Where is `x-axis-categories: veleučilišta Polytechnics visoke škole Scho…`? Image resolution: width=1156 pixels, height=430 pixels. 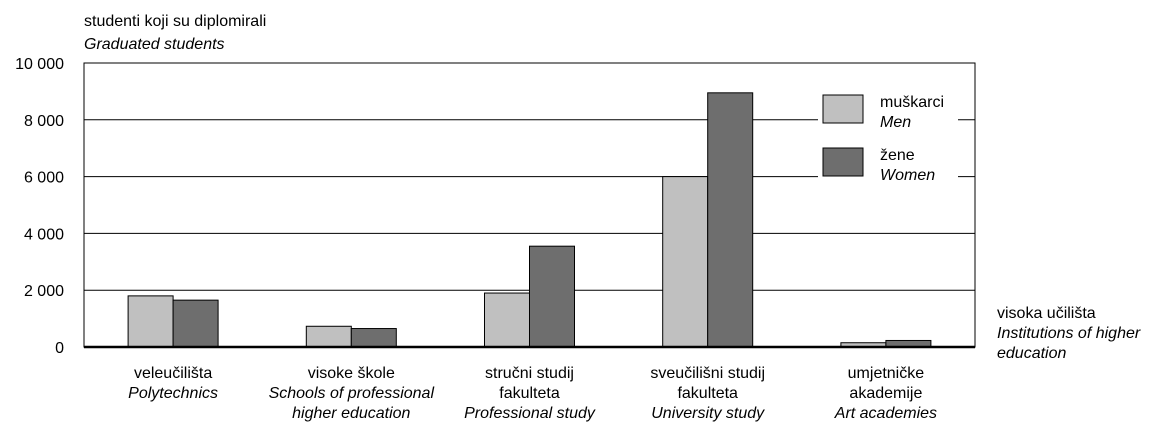 x-axis-categories: veleučilišta Polytechnics visoke škole Scho… is located at coordinates (532, 393).